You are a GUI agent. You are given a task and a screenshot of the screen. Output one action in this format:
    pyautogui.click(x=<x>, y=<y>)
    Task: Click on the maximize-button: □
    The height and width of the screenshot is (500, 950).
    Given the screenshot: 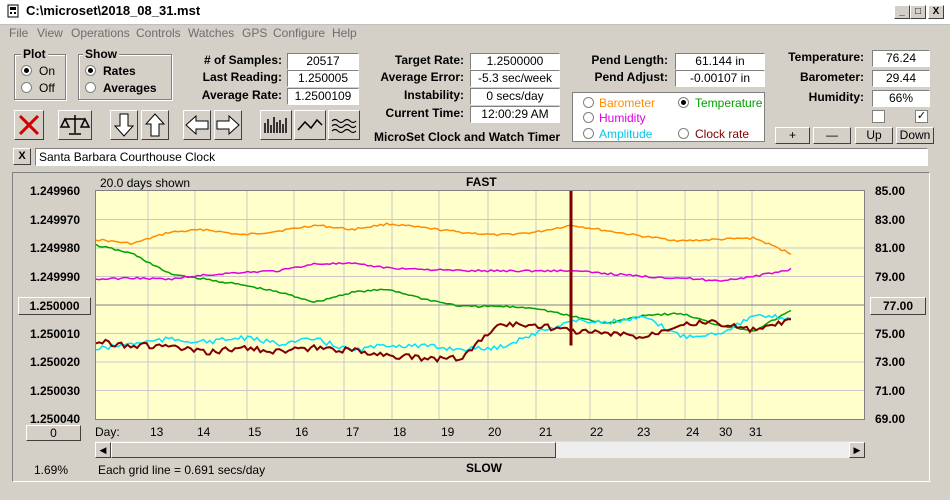 What is the action you would take?
    pyautogui.click(x=918, y=12)
    